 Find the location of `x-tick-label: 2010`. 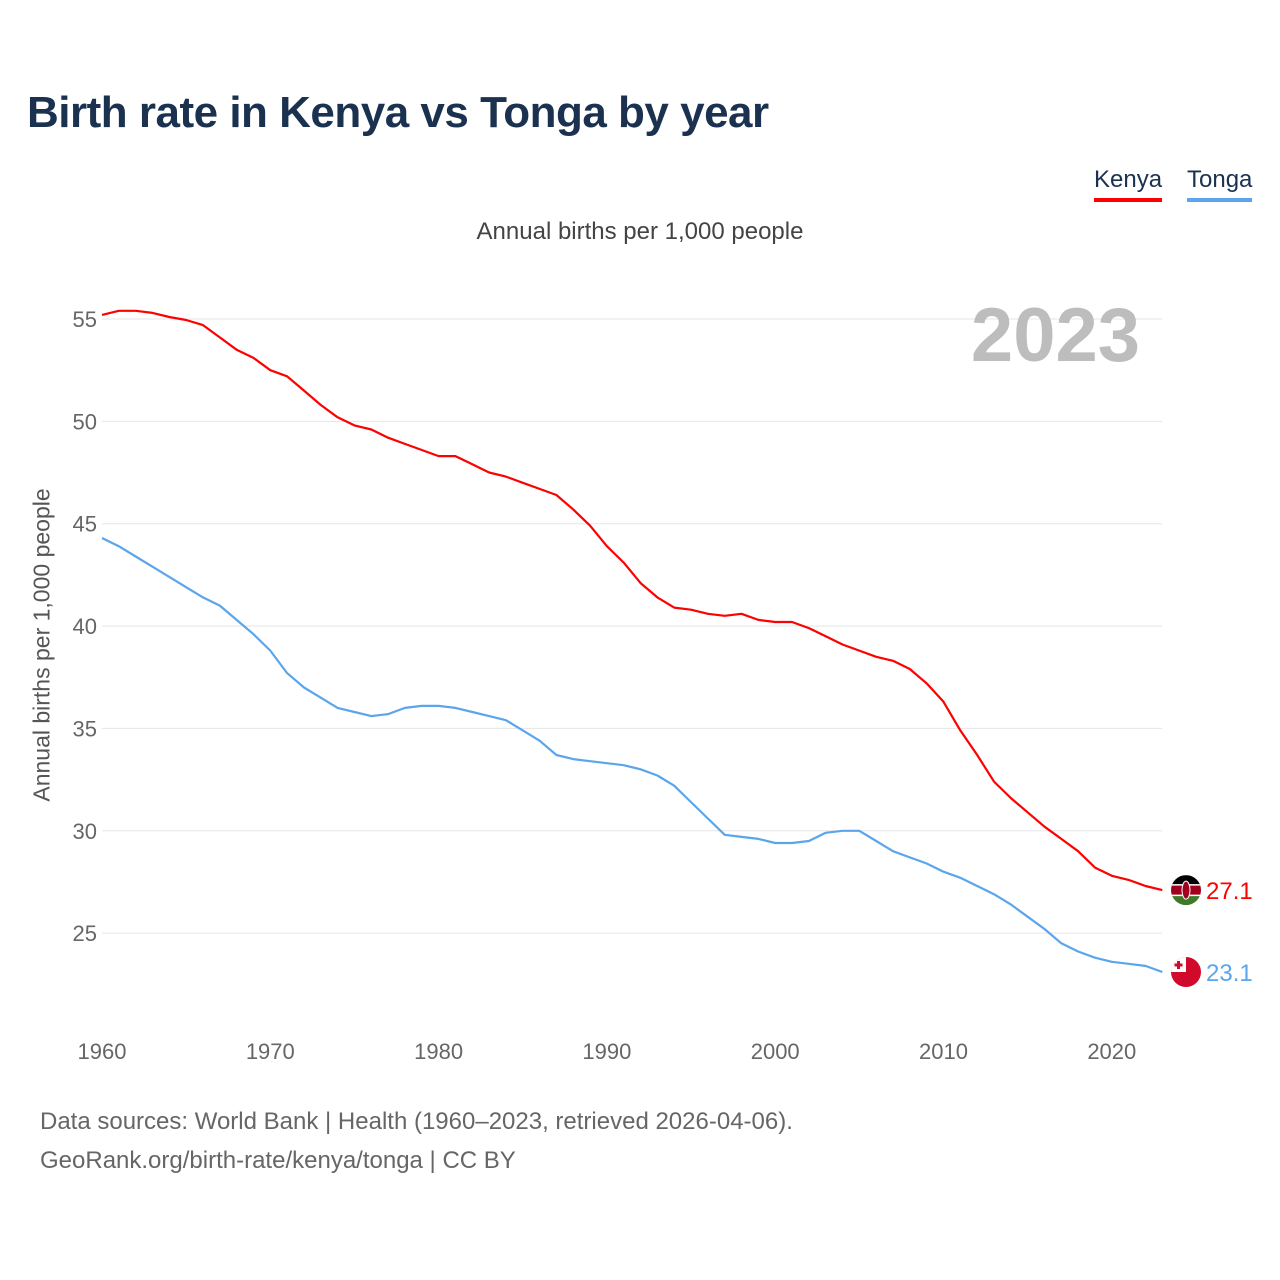

x-tick-label: 2010 is located at coordinates (943, 1051).